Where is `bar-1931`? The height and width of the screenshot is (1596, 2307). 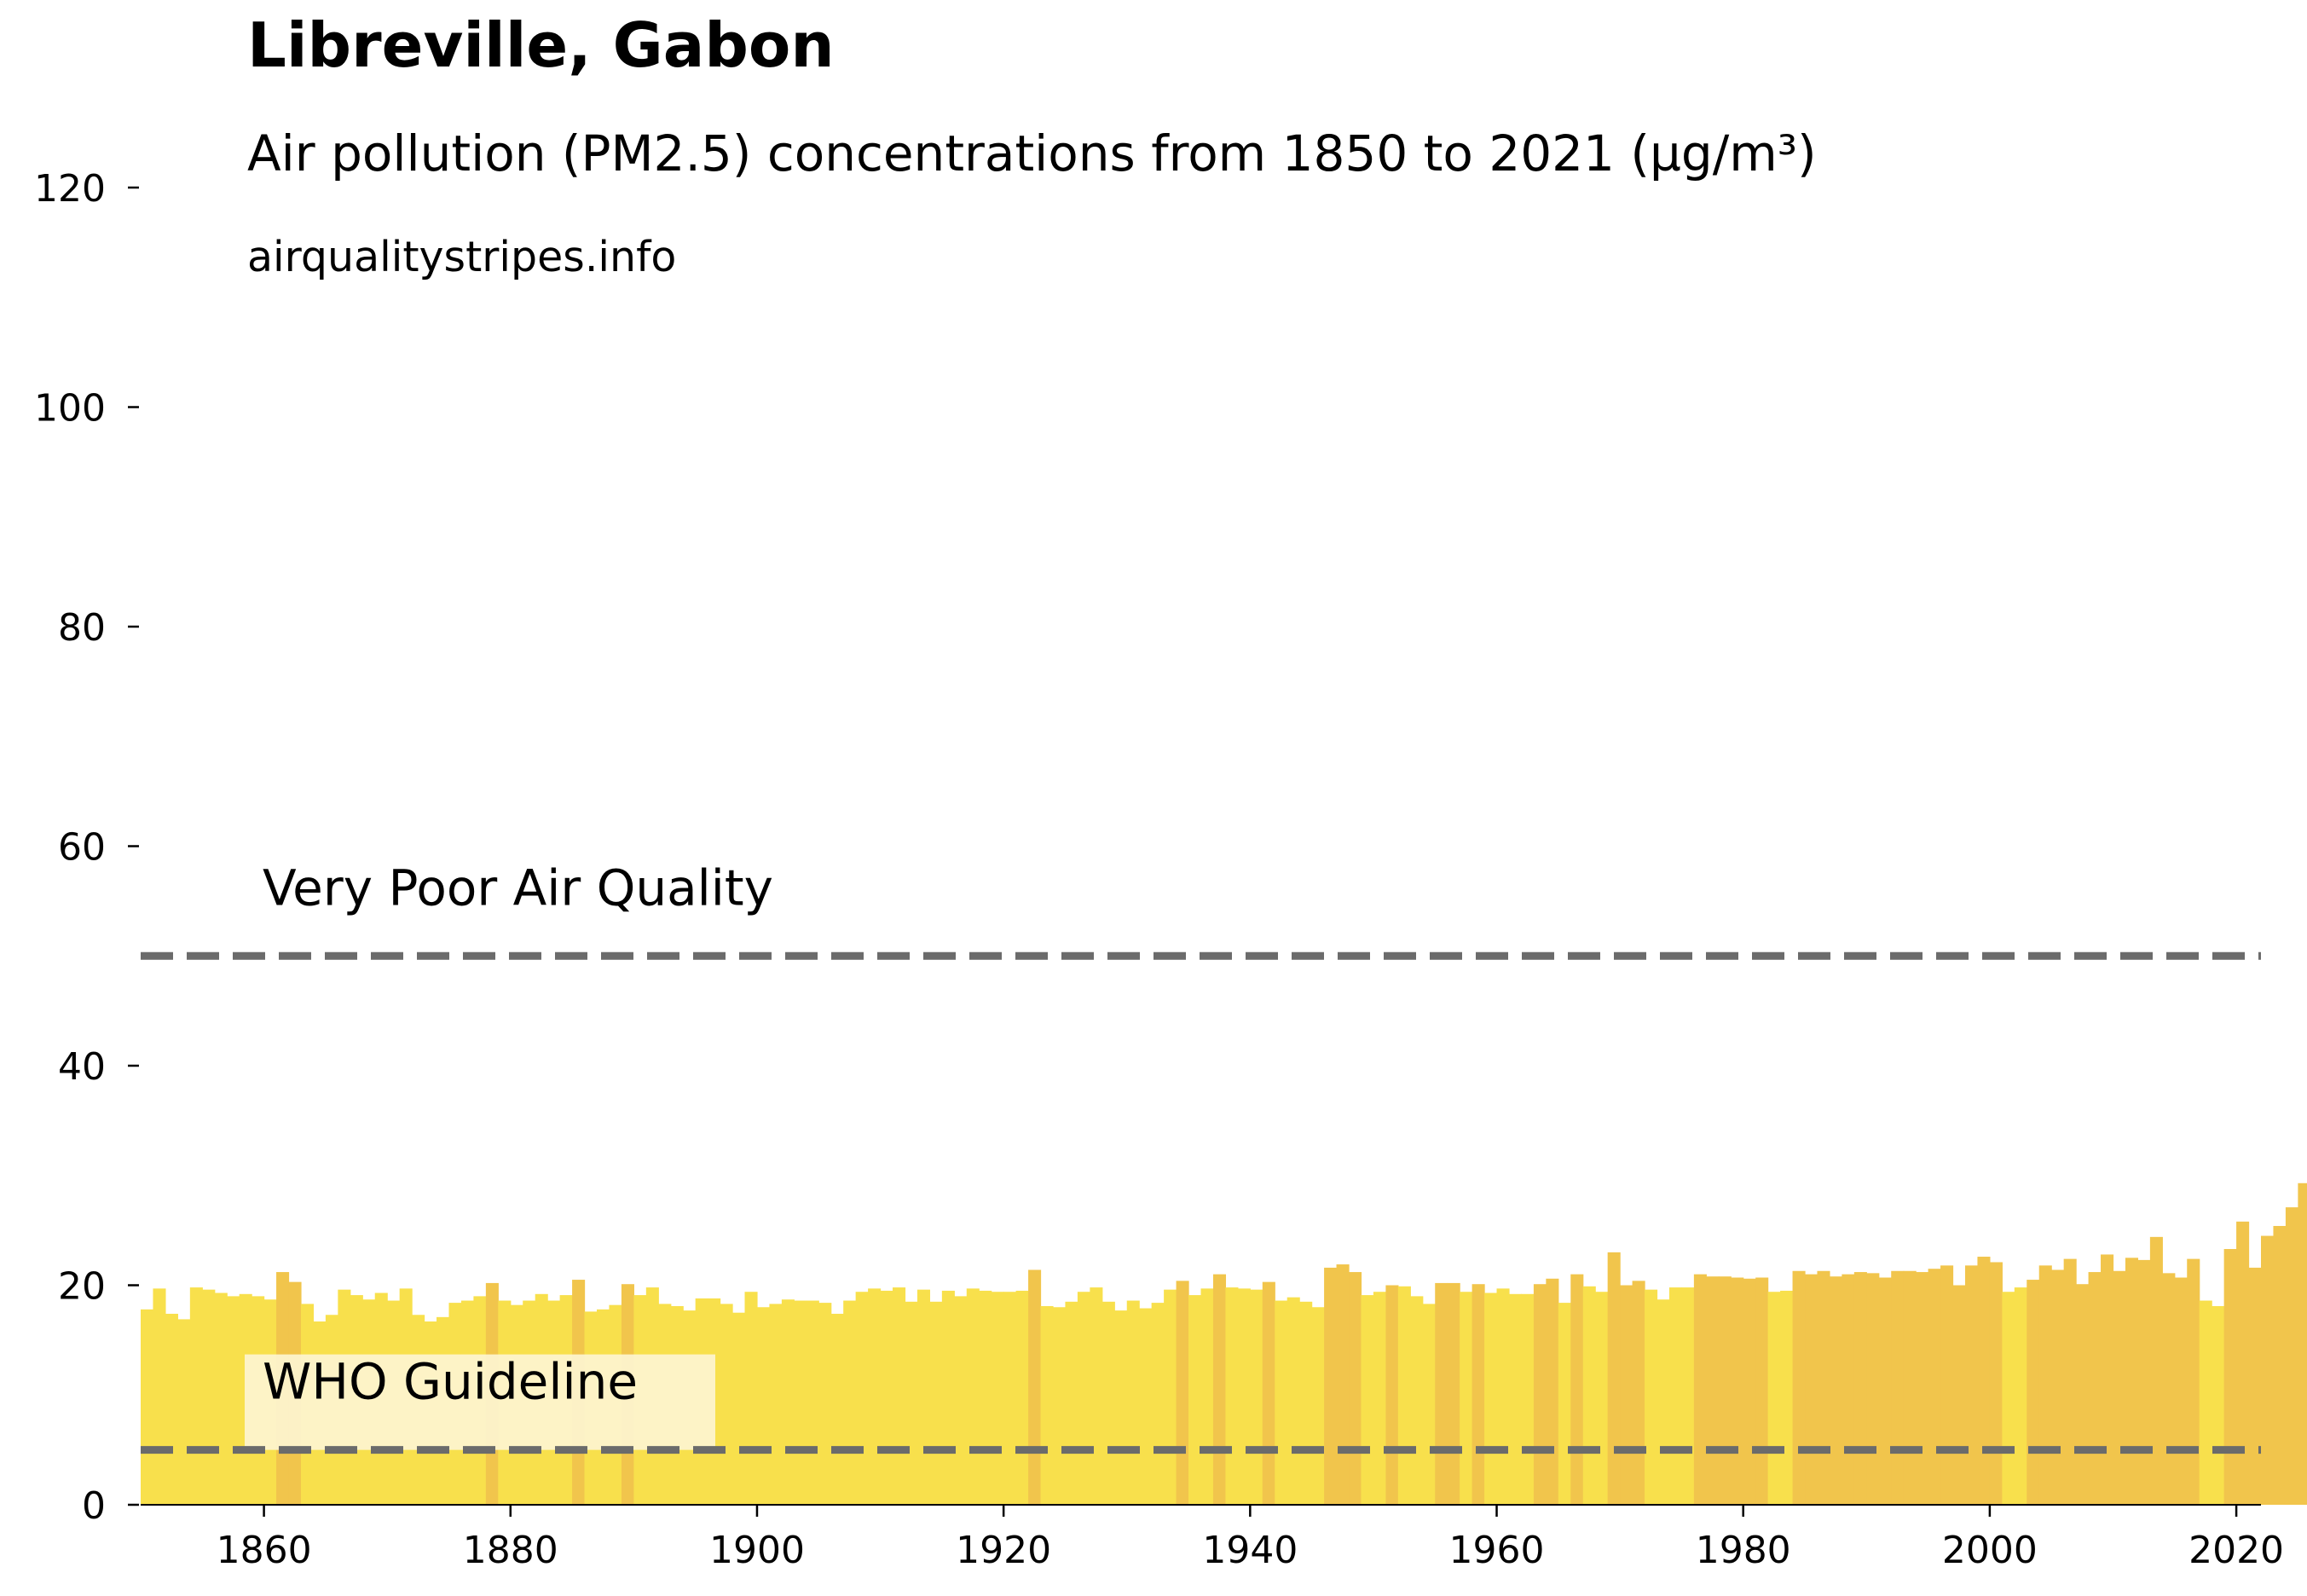 bar-1931 is located at coordinates (1146, 1406).